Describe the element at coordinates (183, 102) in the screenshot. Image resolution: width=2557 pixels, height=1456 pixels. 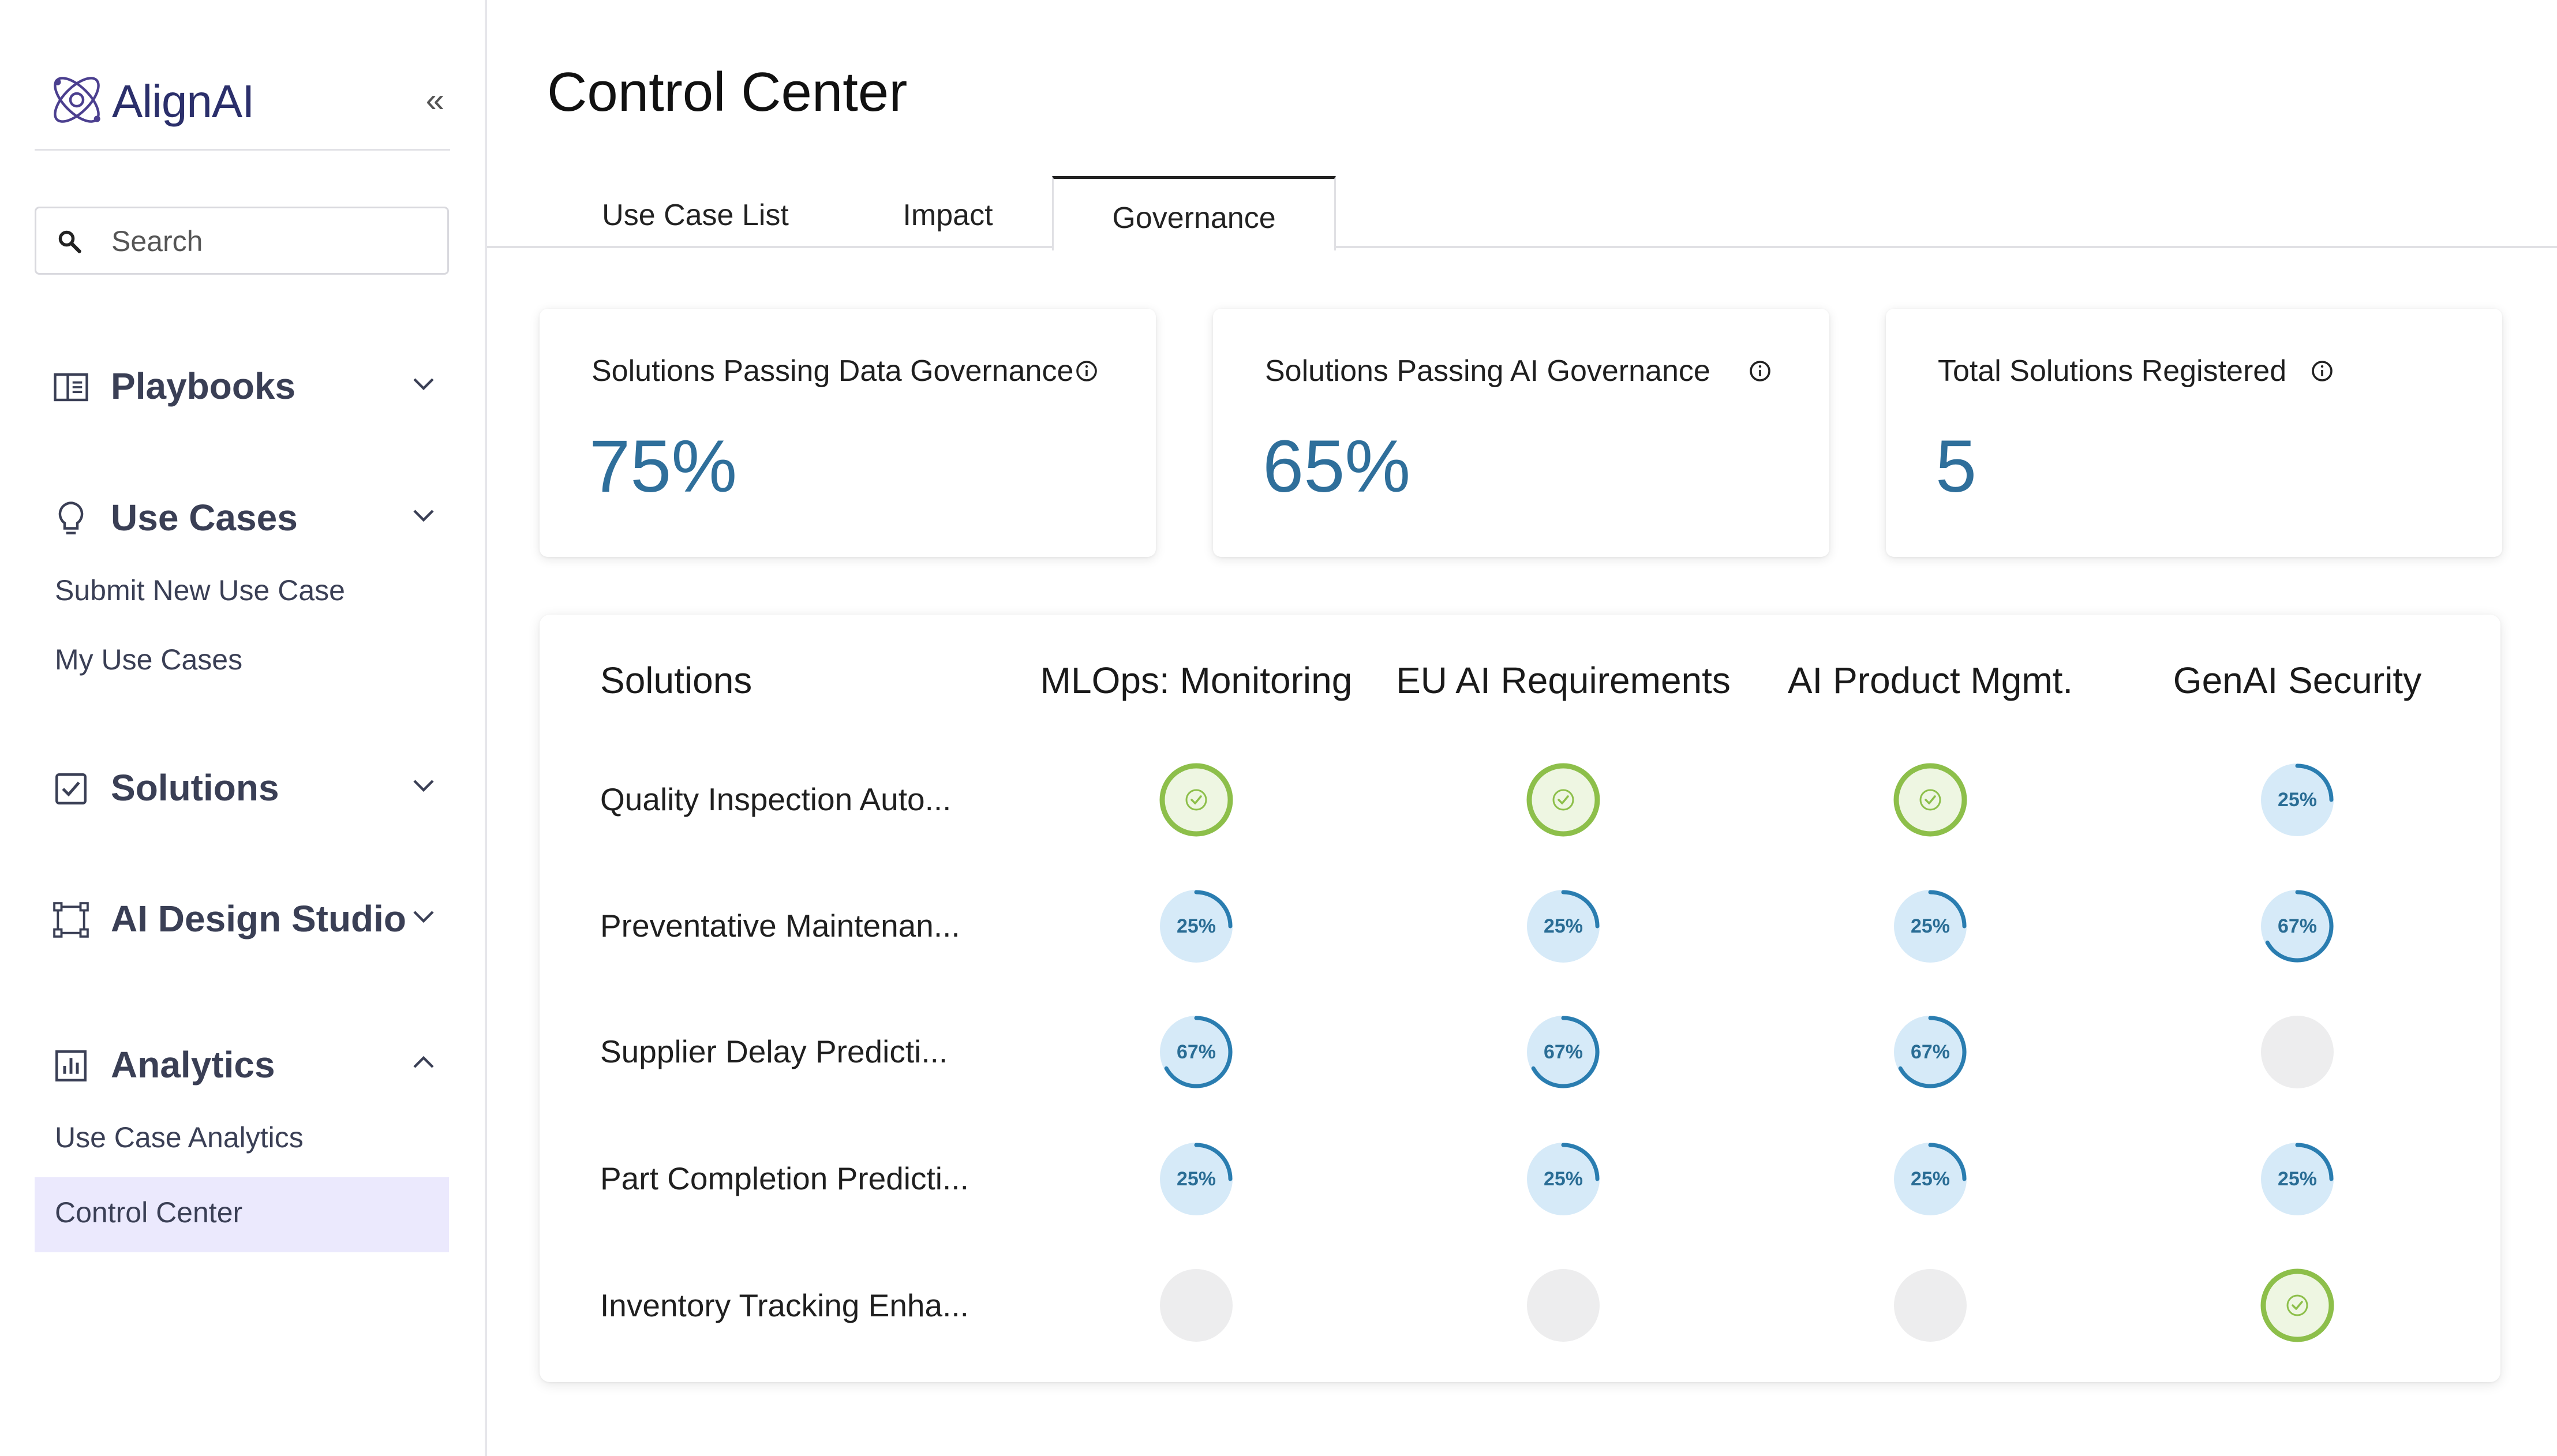
I see `brand-name: AlignAI` at that location.